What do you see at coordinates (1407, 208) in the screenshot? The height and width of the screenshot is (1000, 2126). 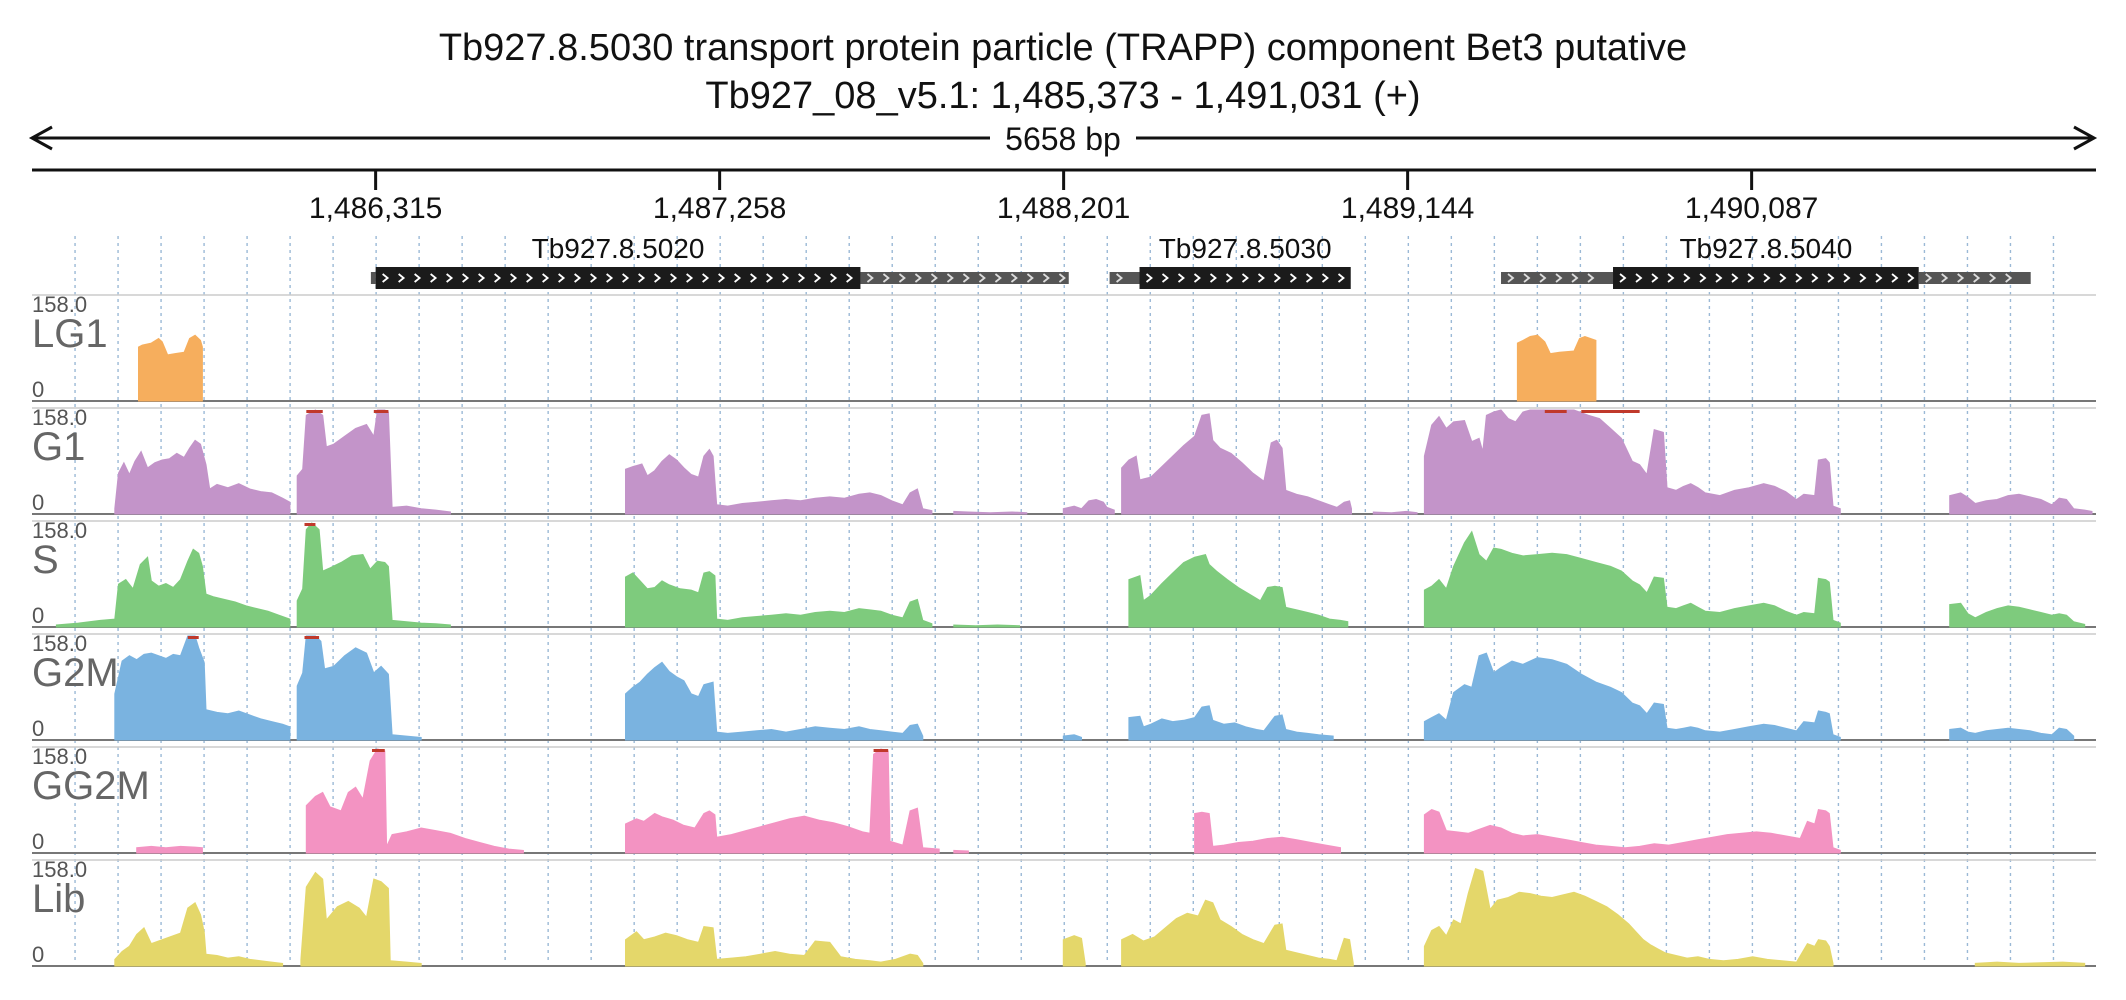 I see `ruler-tick-label: 1,489,144` at bounding box center [1407, 208].